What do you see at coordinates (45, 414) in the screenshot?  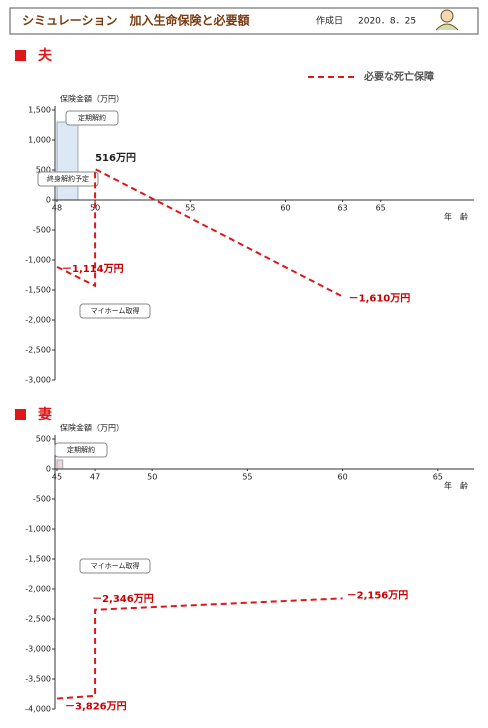 I see `section-title: 妻` at bounding box center [45, 414].